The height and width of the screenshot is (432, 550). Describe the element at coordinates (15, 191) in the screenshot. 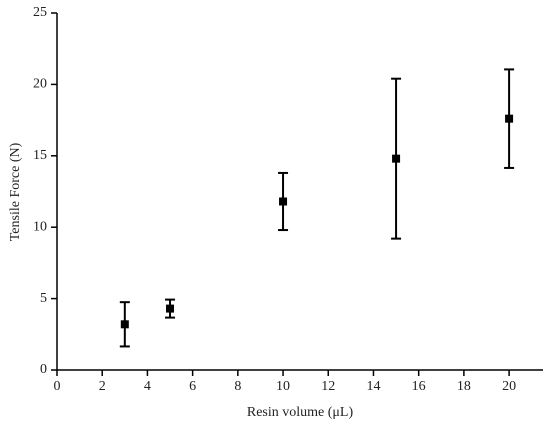

I see `y-axis-label: Tensile Force (N)` at that location.